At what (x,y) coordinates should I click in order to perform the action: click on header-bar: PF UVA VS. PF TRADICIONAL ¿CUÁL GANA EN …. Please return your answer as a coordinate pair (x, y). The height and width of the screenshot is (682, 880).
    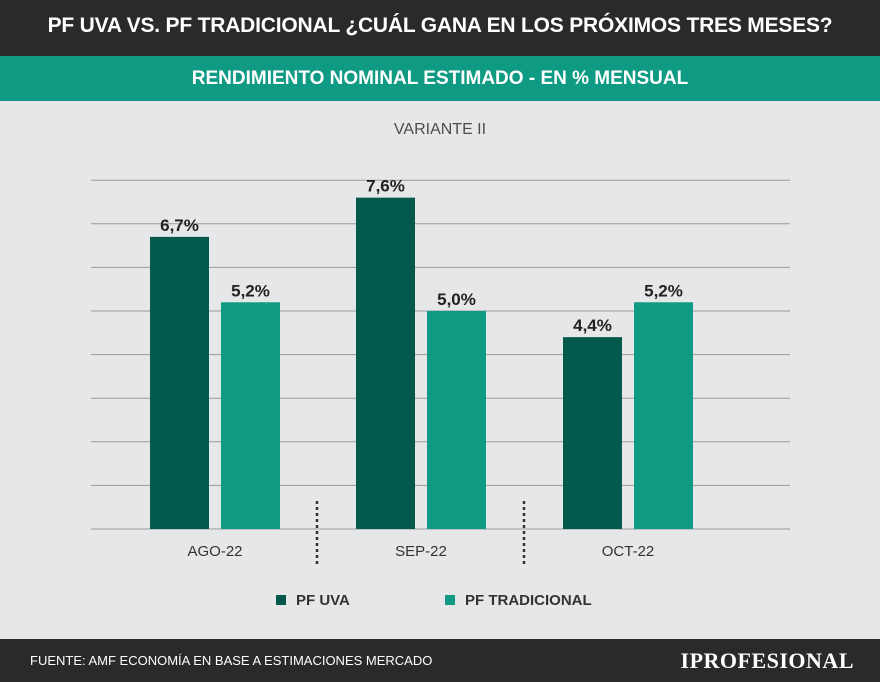
    Looking at the image, I should click on (440, 28).